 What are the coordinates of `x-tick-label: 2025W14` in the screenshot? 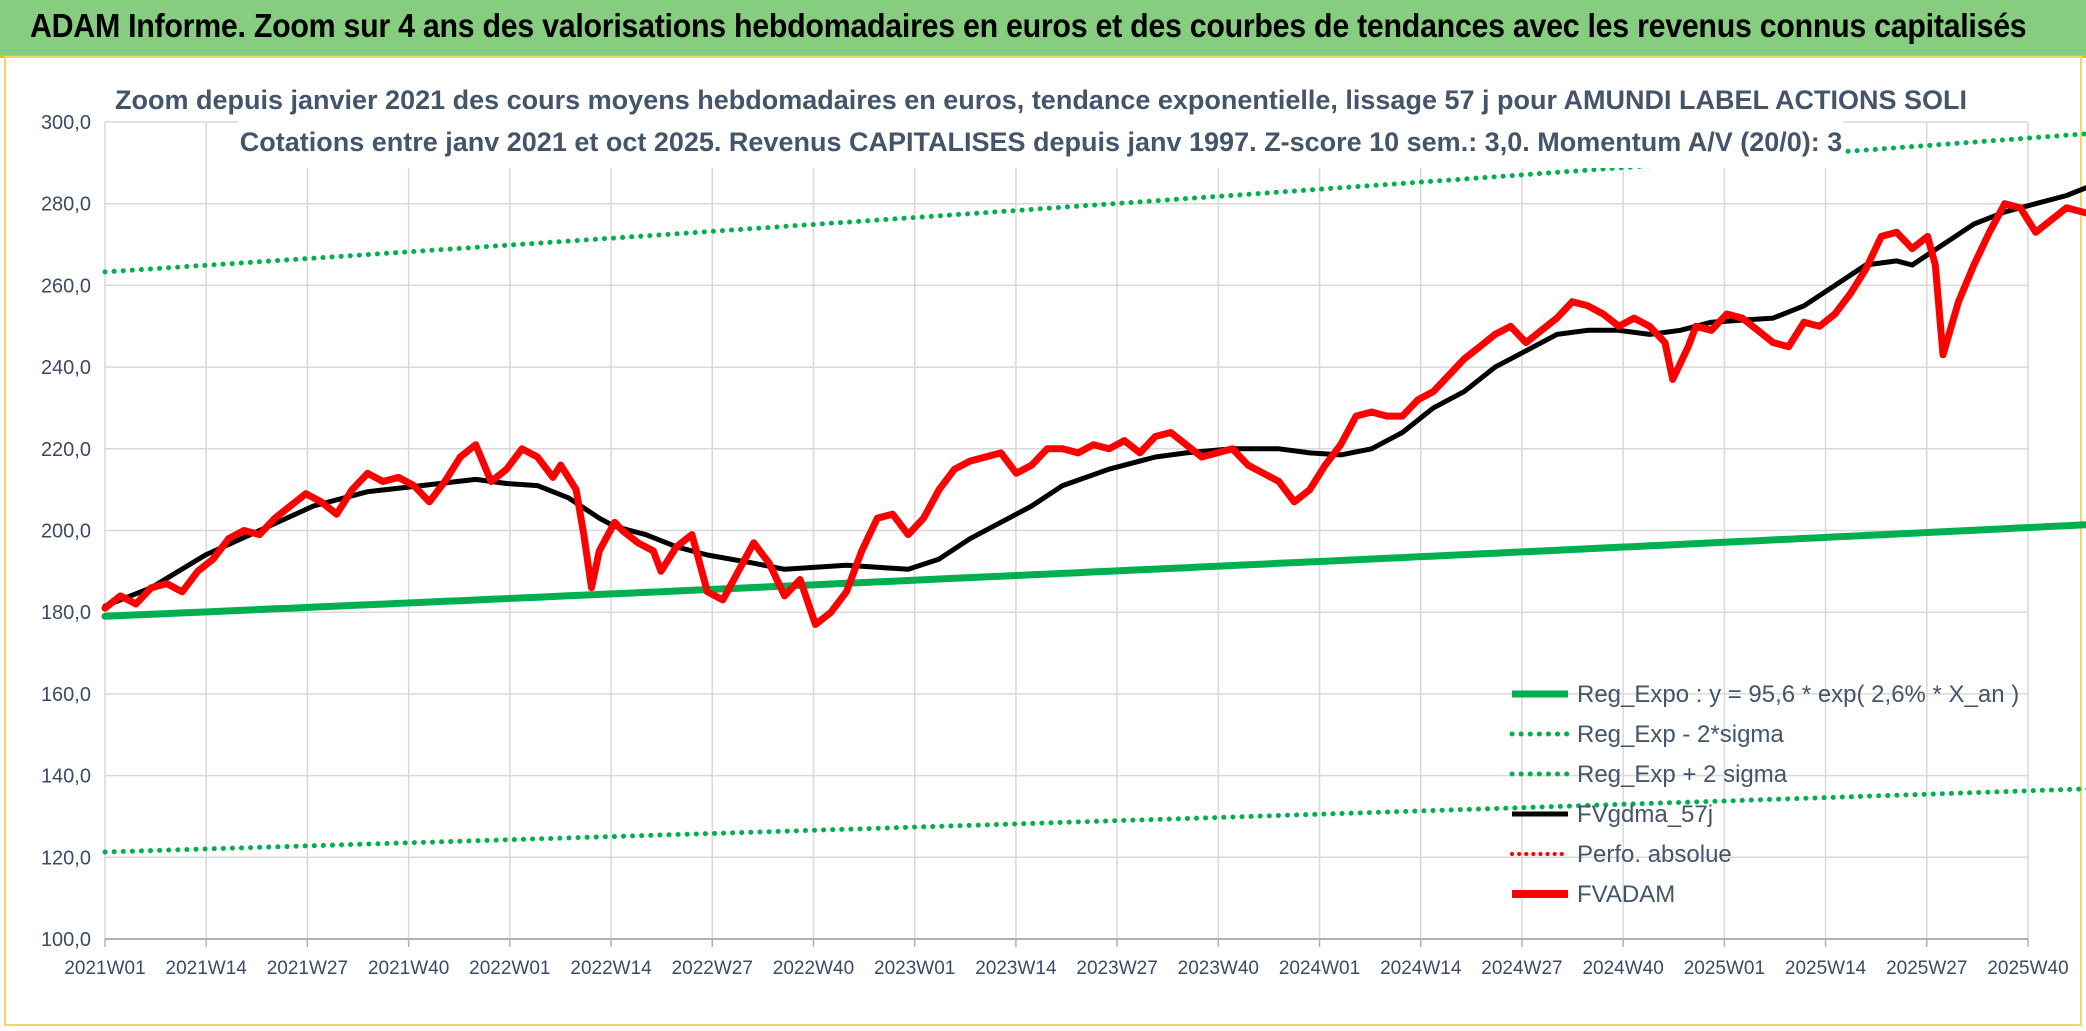 It's located at (1826, 968).